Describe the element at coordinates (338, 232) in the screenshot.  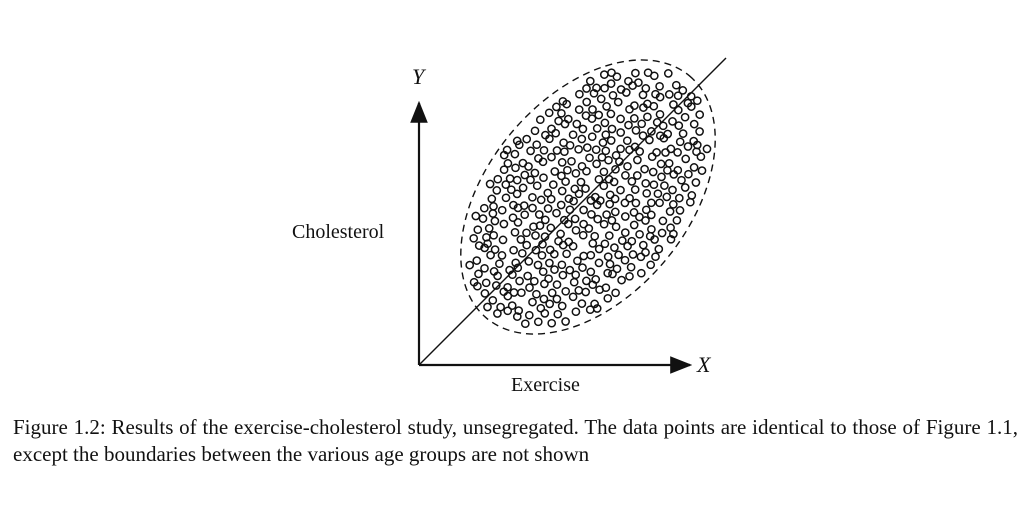
I see `y-axis-label: Cholesterol` at that location.